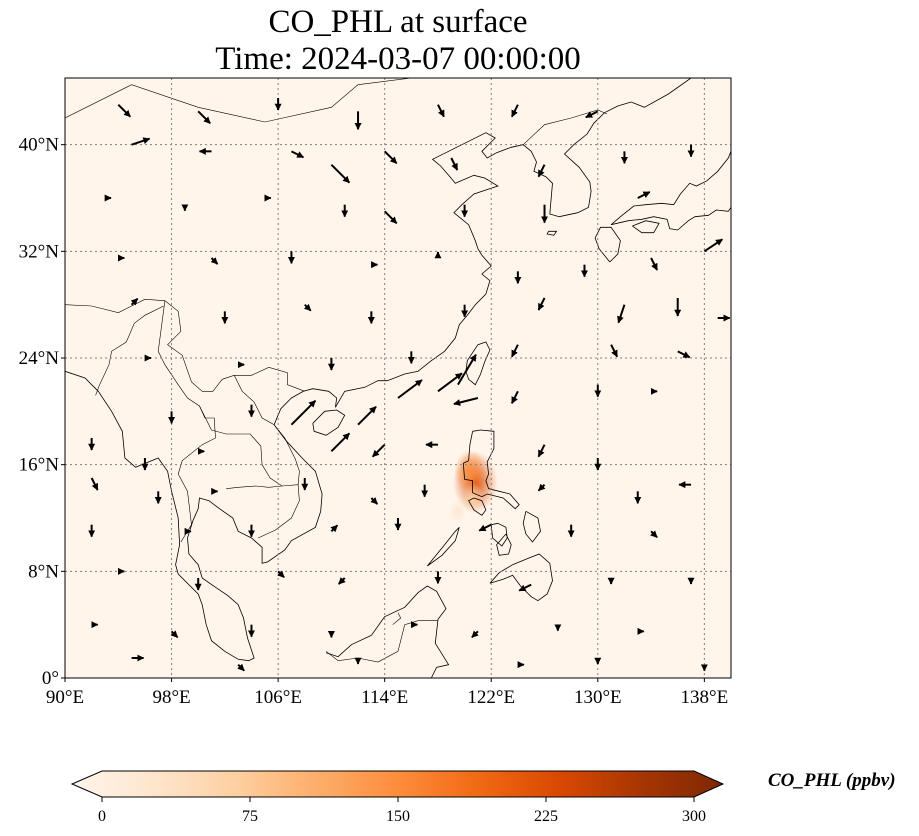  I want to click on lon-tick-label: 122°E, so click(491, 697).